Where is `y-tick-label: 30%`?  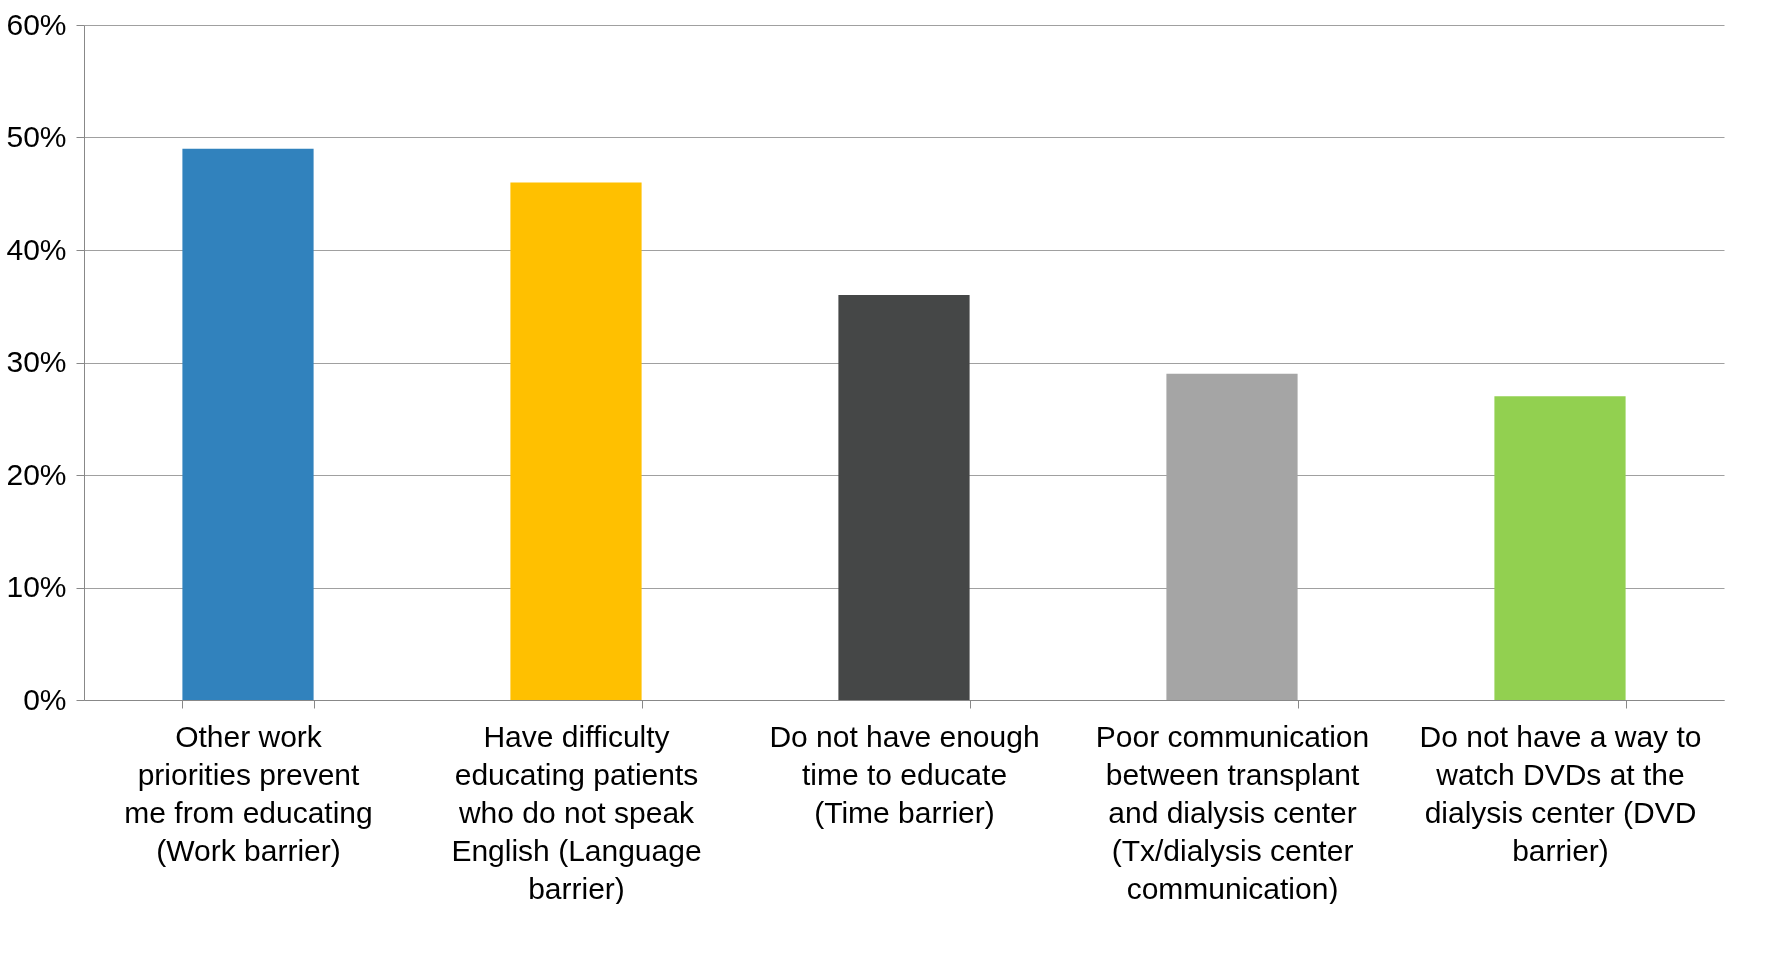 y-tick-label: 30% is located at coordinates (36, 361).